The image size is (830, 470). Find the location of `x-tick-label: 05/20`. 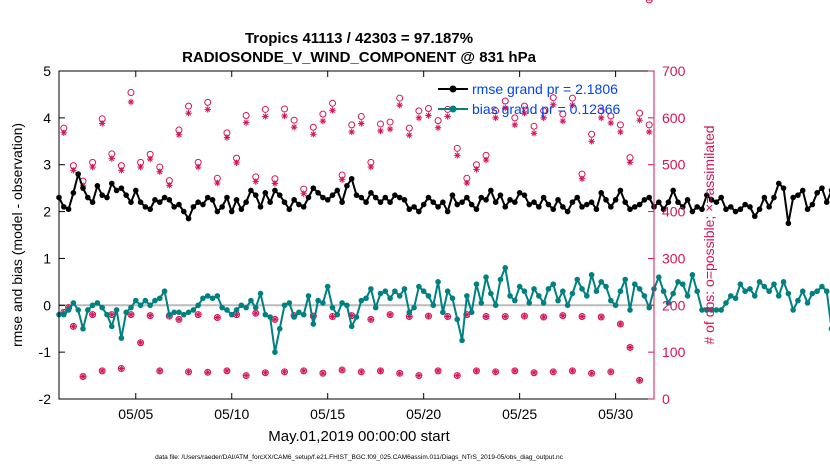

x-tick-label: 05/20 is located at coordinates (423, 414).